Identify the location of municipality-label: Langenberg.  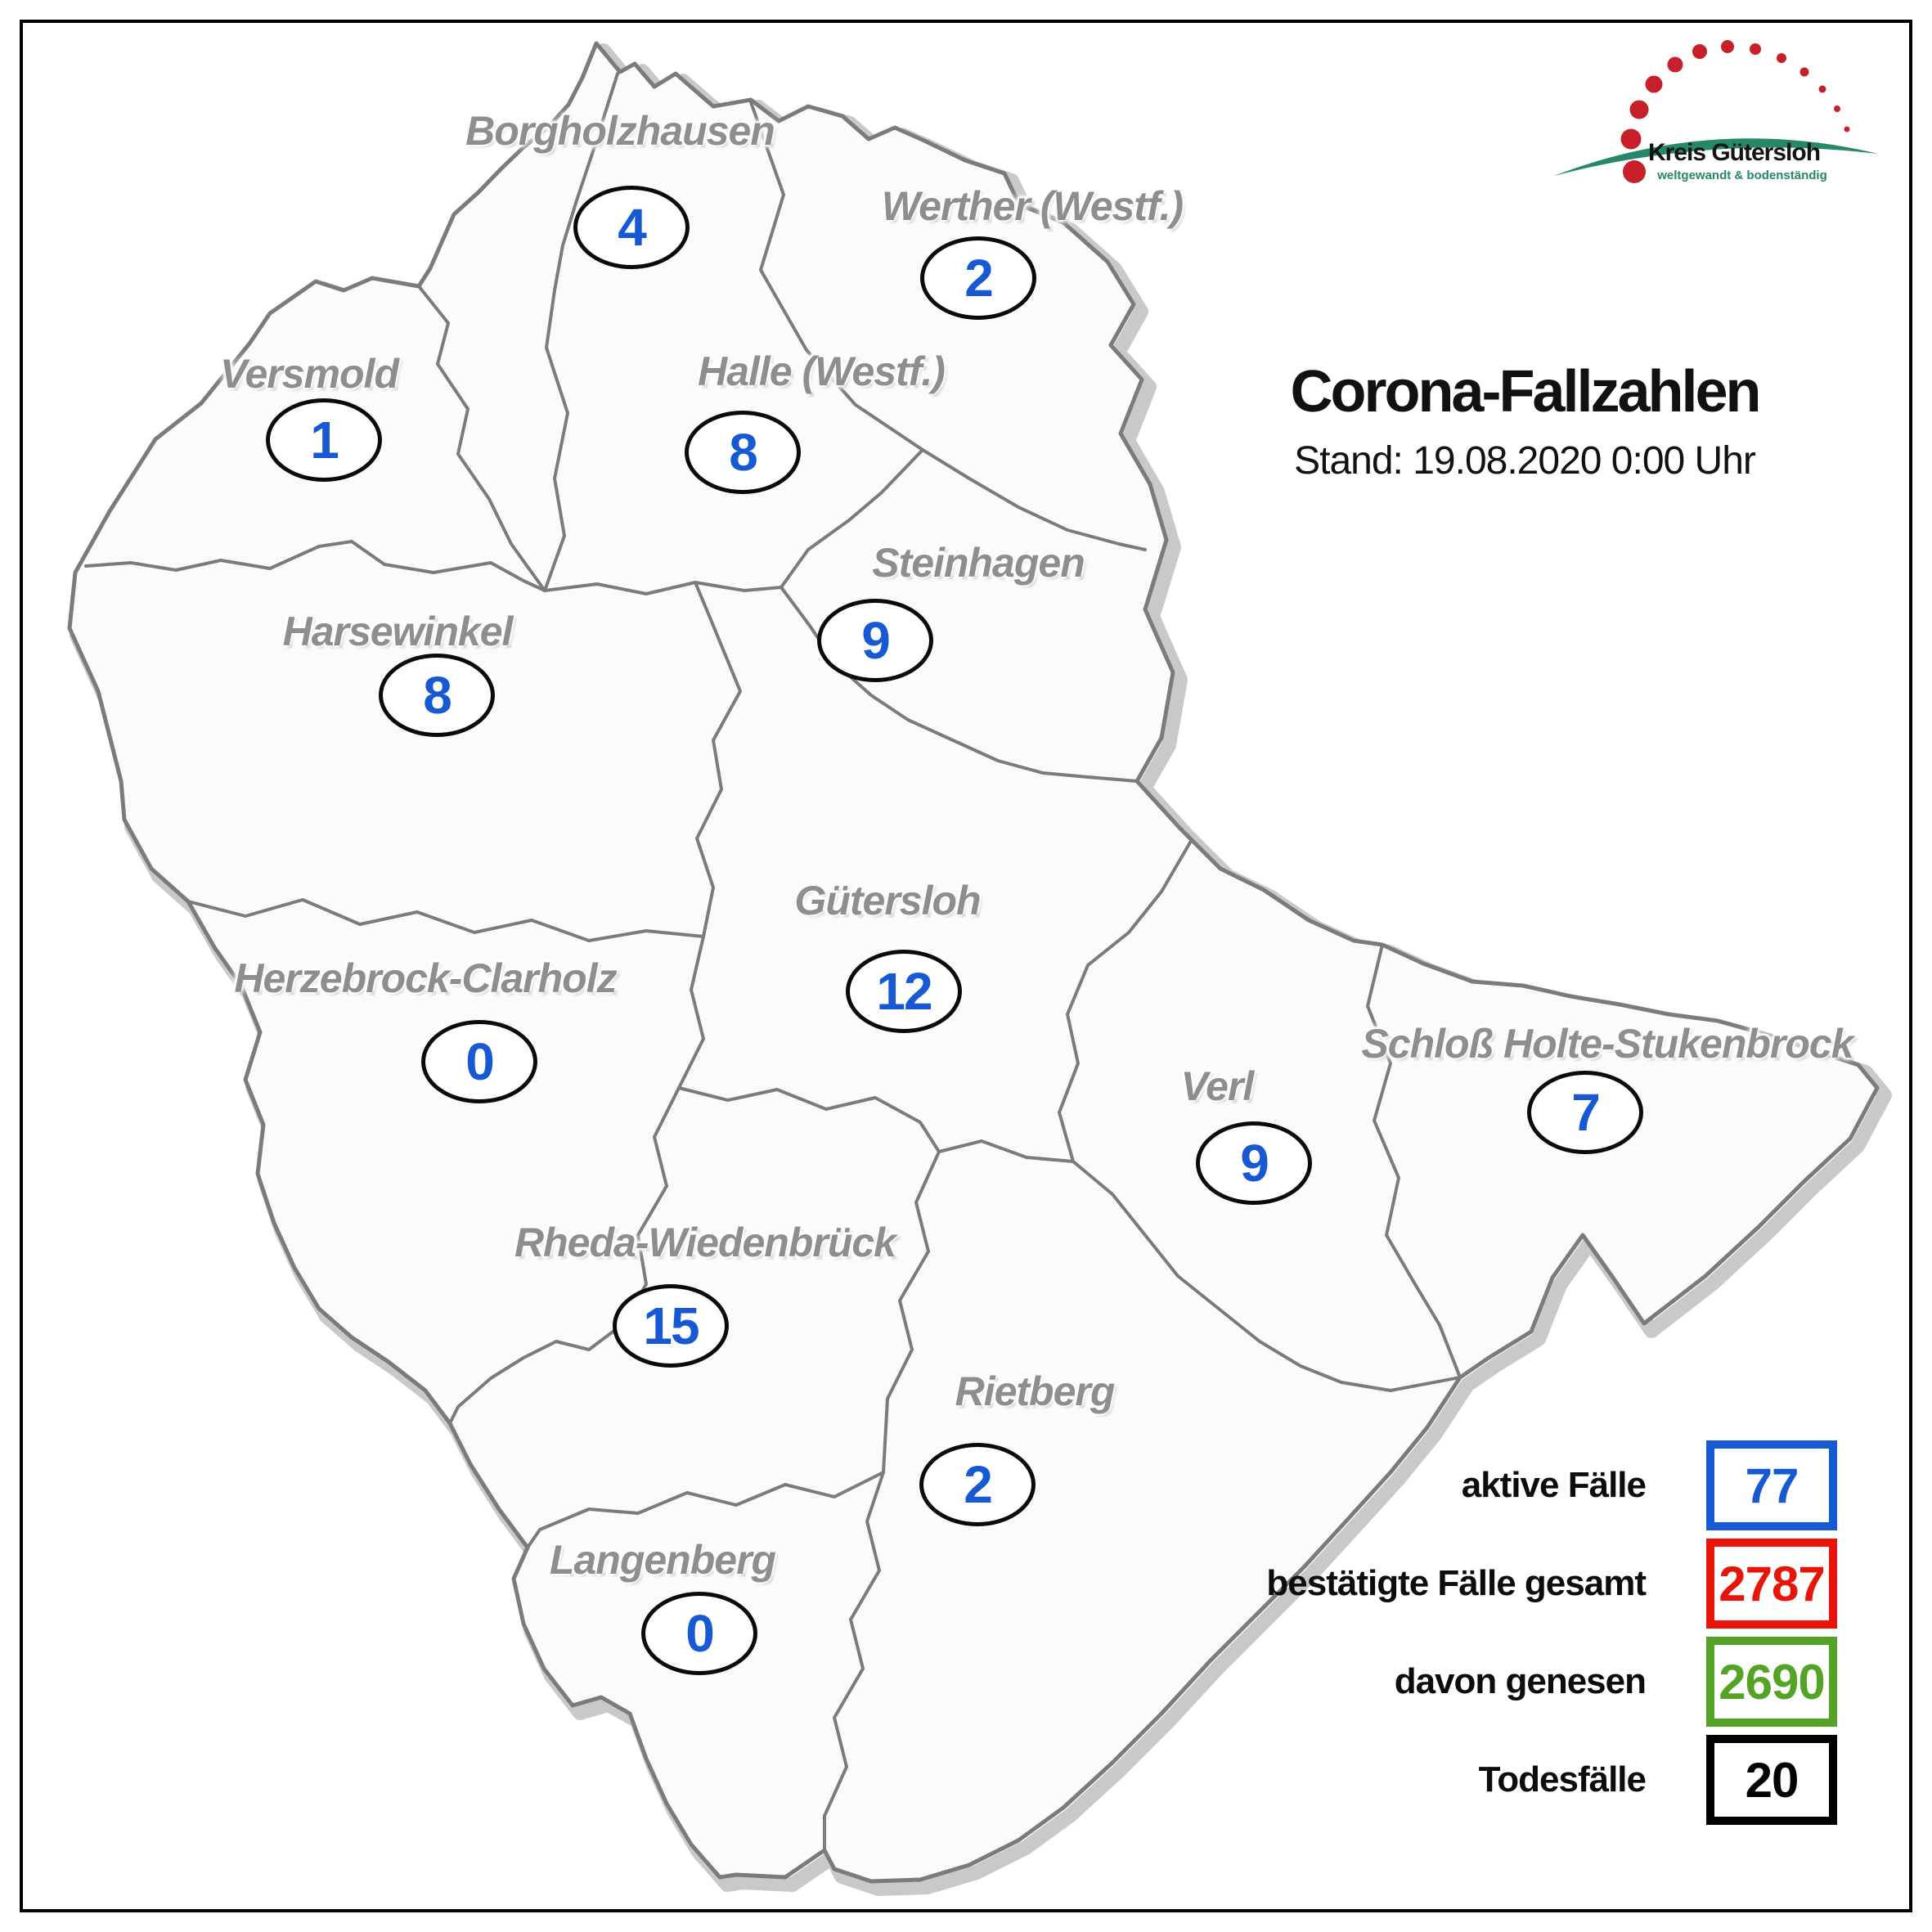
(663, 1560).